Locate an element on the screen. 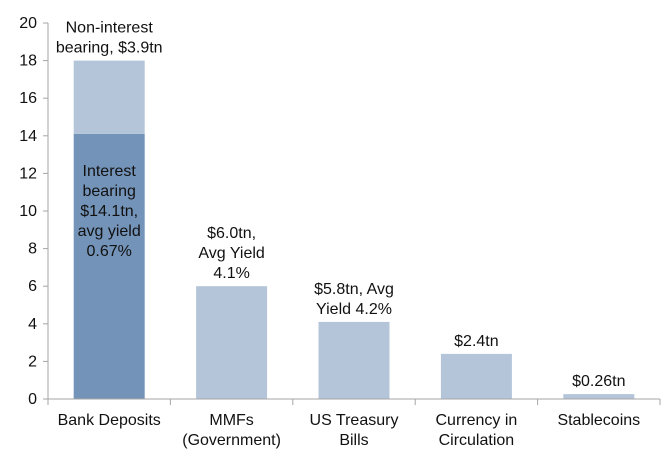  x-tick-label: Circulation is located at coordinates (477, 440).